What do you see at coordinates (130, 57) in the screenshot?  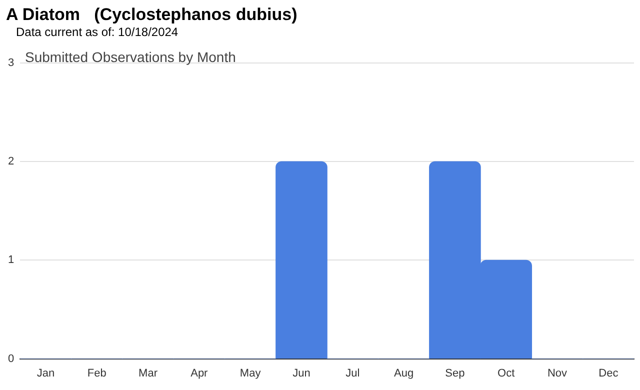 I see `annotation: Submitted Observations by Month` at bounding box center [130, 57].